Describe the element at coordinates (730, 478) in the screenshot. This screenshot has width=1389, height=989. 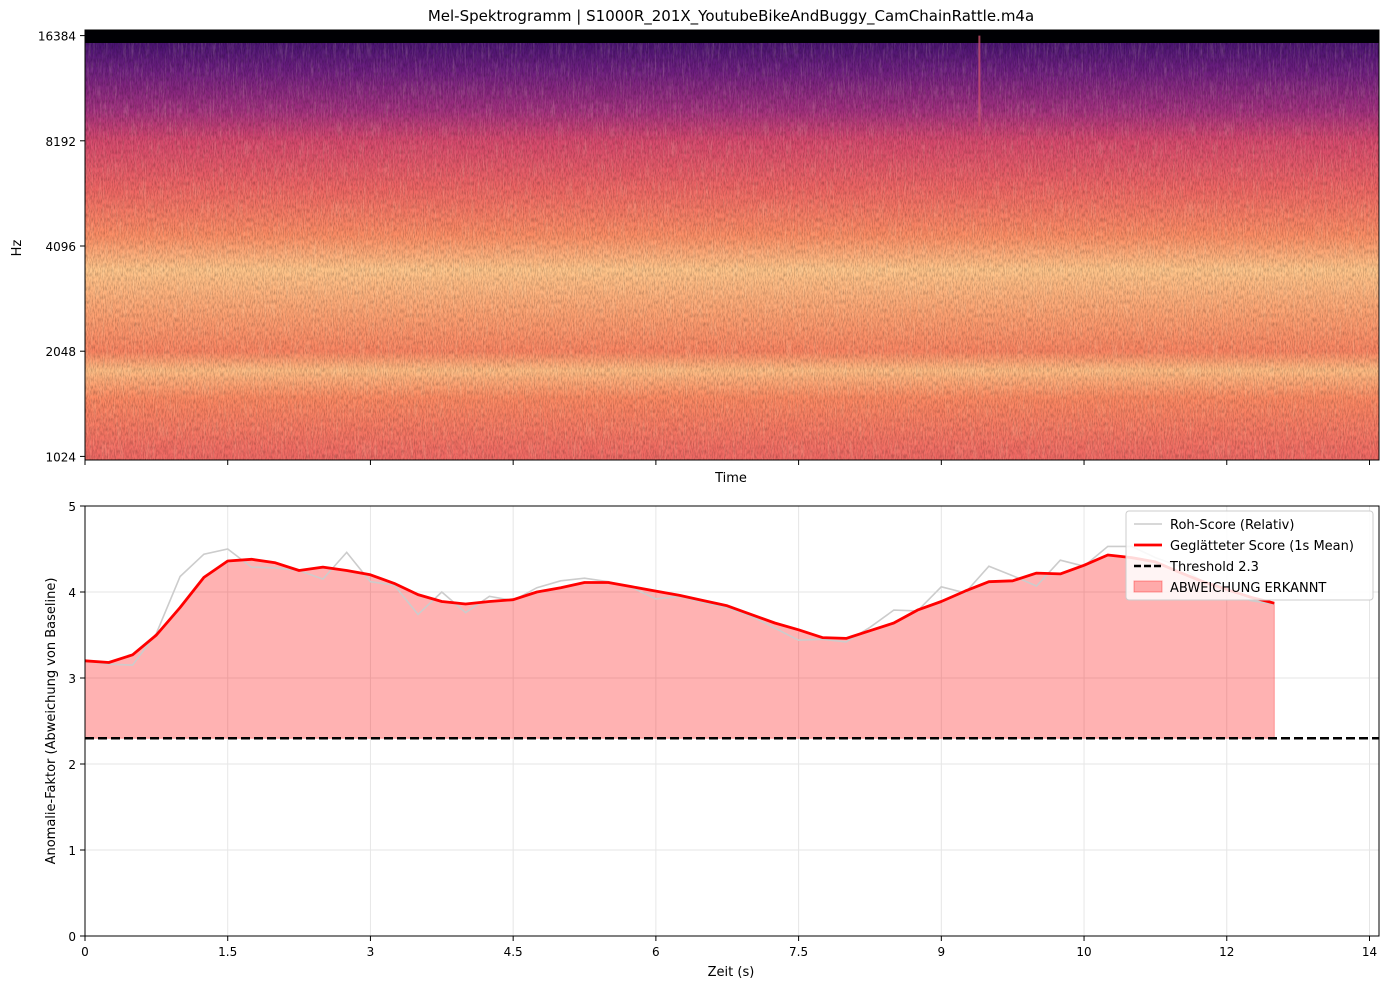
I see `spectrogram-x-axis-label: Time` at that location.